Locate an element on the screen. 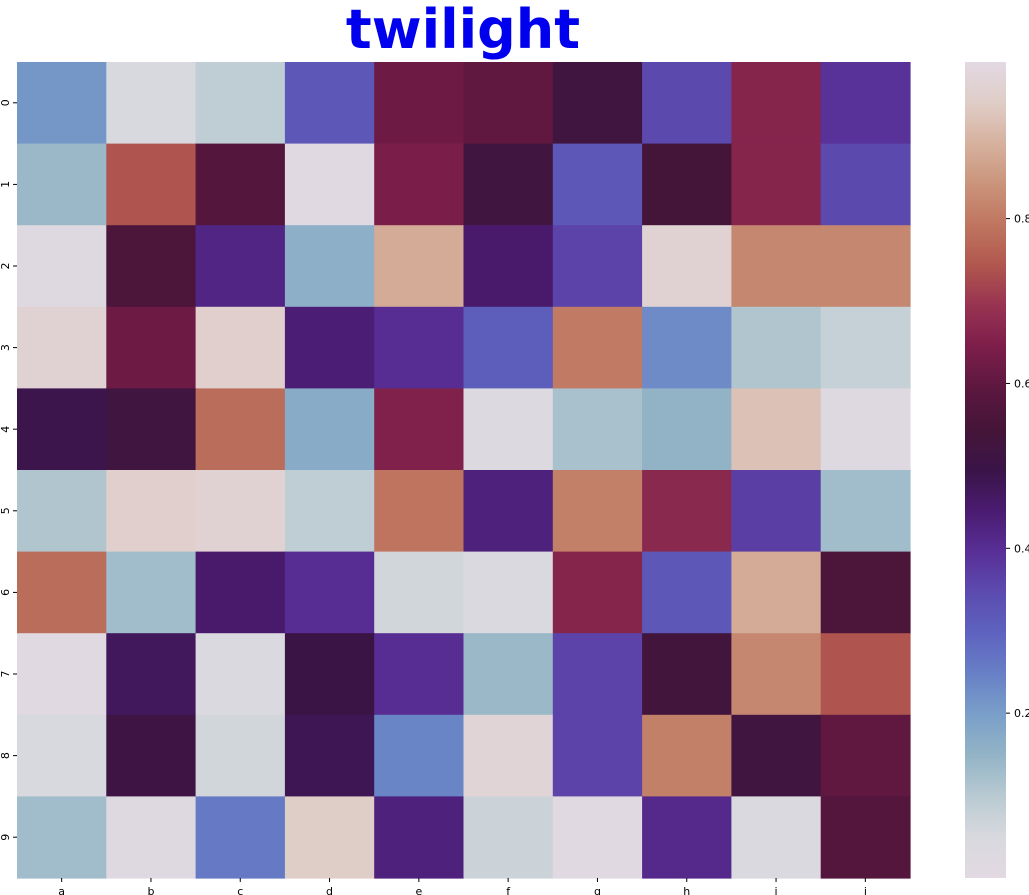  chart-title: twilight is located at coordinates (463, 30).